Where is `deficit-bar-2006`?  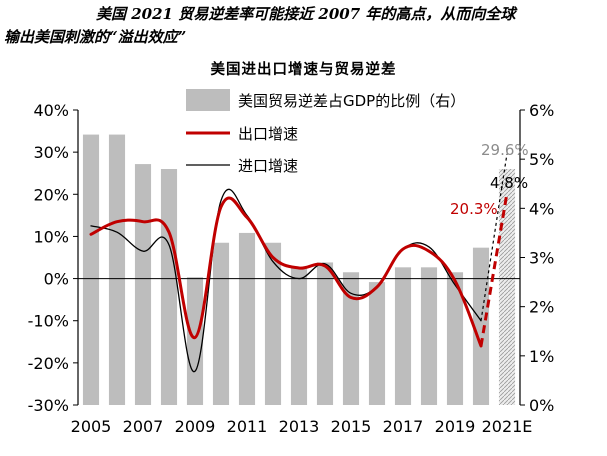
deficit-bar-2006 is located at coordinates (117, 269).